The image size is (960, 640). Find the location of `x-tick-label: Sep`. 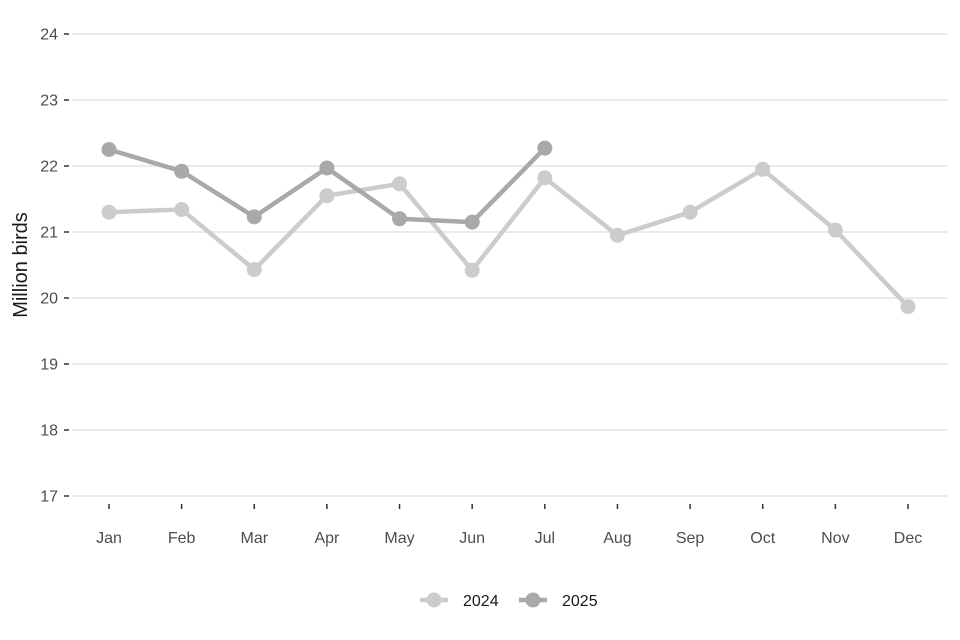

x-tick-label: Sep is located at coordinates (690, 538).